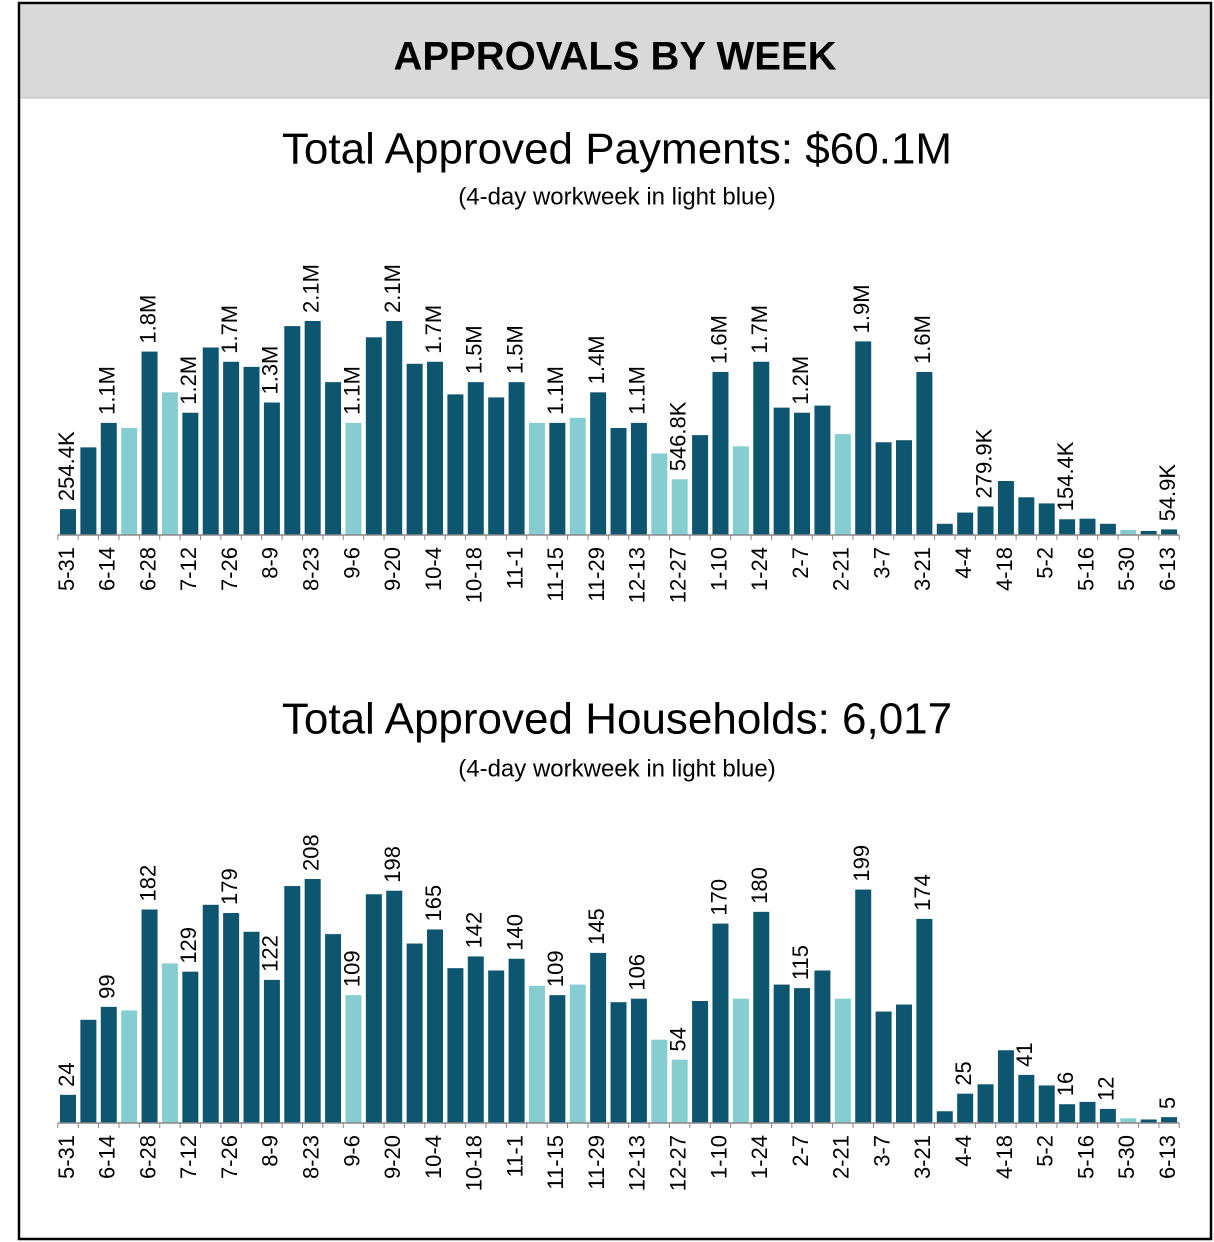 The image size is (1214, 1242). Describe the element at coordinates (66, 569) in the screenshot. I see `x-tick-label: 5-31` at that location.